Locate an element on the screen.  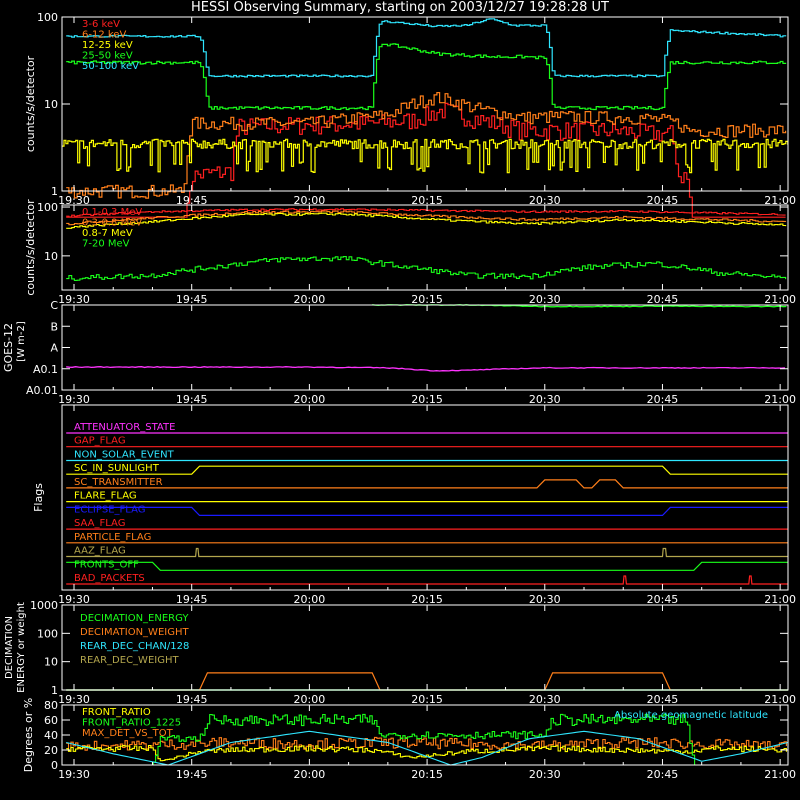
flags-x-tick-label: 20:30 is located at coordinates (545, 599).